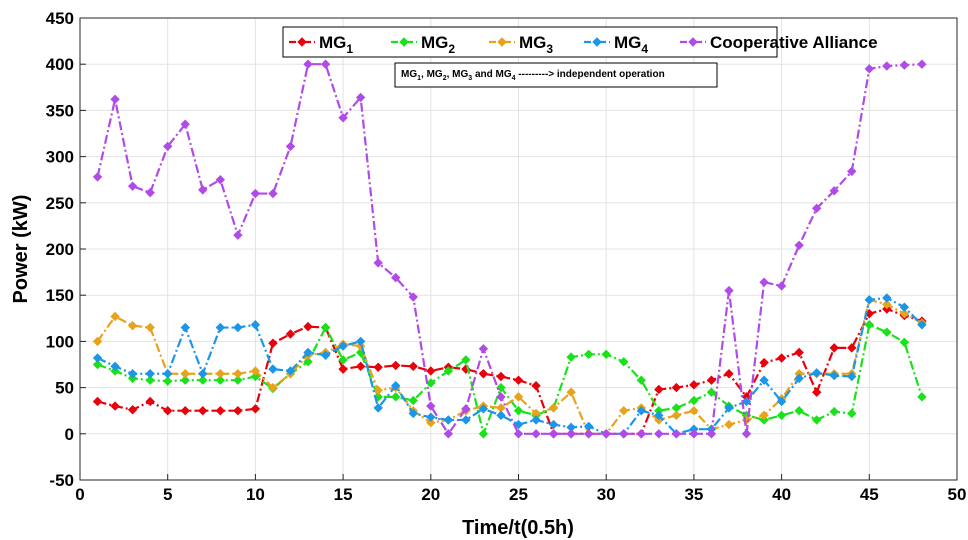 The width and height of the screenshot is (968, 540). I want to click on legend-label: MG3, so click(536, 44).